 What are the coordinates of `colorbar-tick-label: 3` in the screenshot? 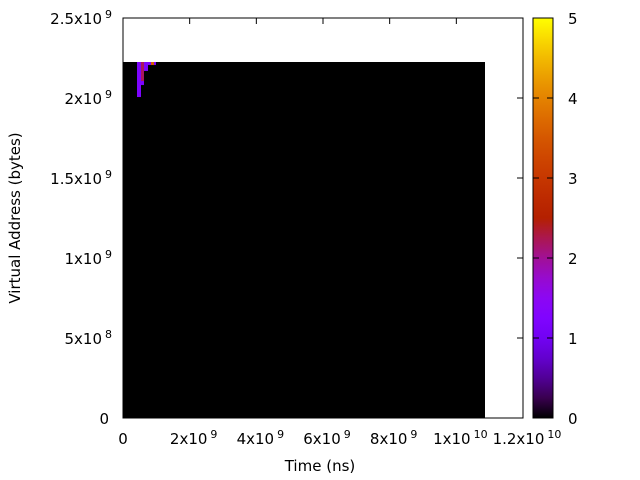 It's located at (573, 179).